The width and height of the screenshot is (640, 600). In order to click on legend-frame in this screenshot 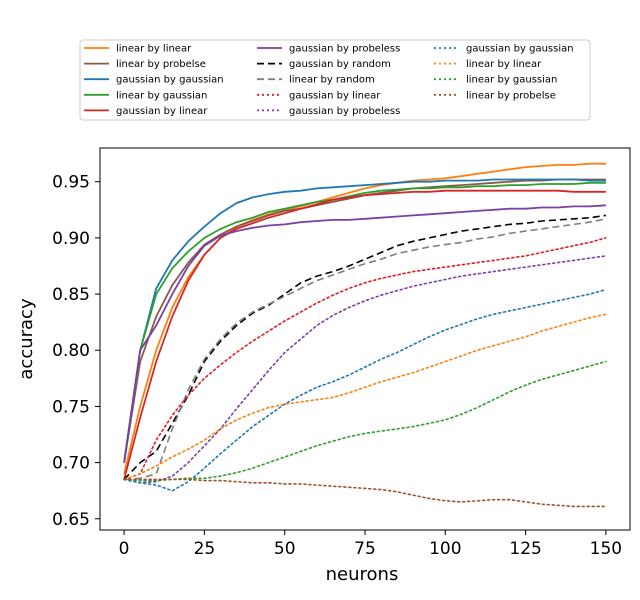, I will do `click(335, 80)`.